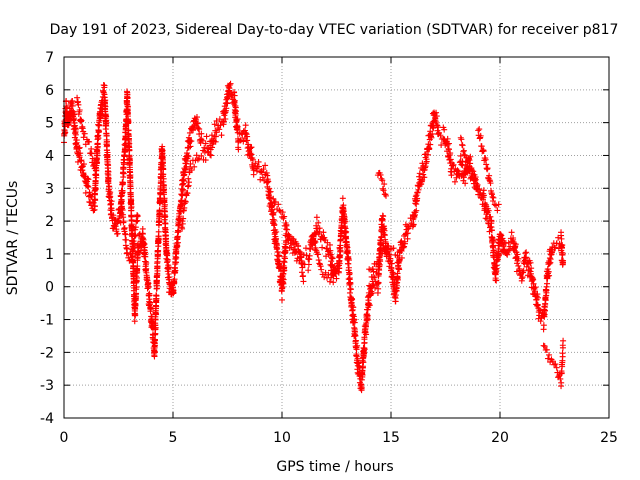 The image size is (640, 480). I want to click on y-tick-label: 5, so click(49, 124).